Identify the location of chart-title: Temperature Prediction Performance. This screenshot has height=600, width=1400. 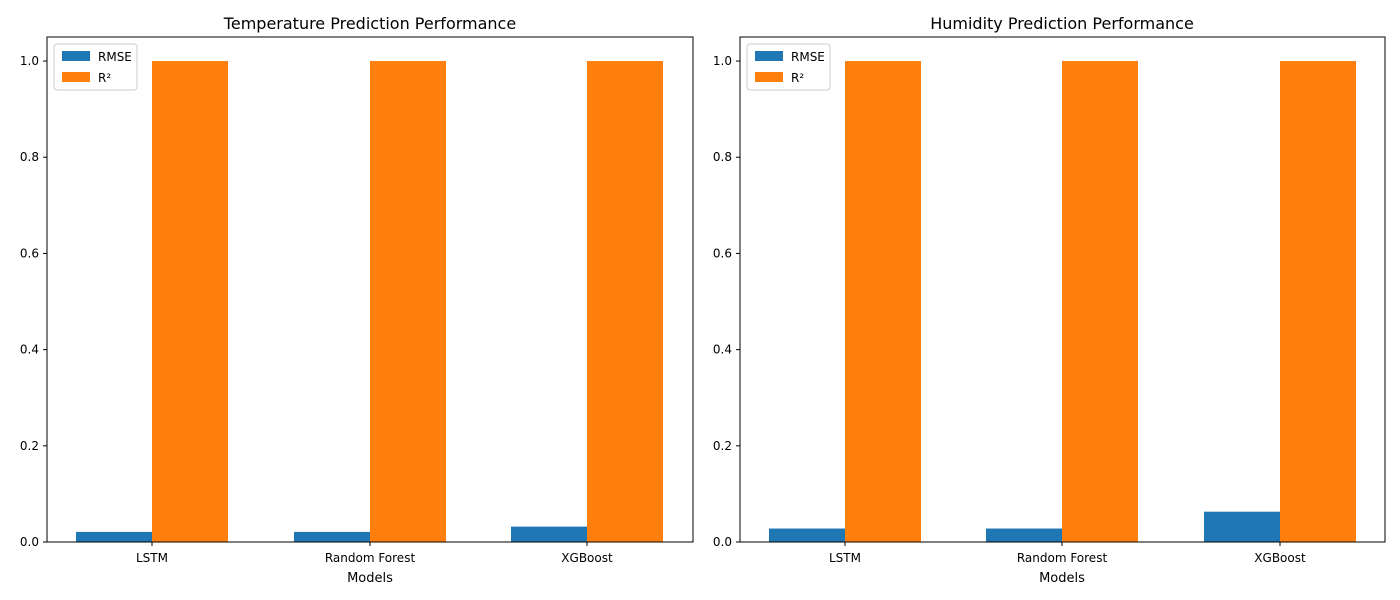
(369, 23).